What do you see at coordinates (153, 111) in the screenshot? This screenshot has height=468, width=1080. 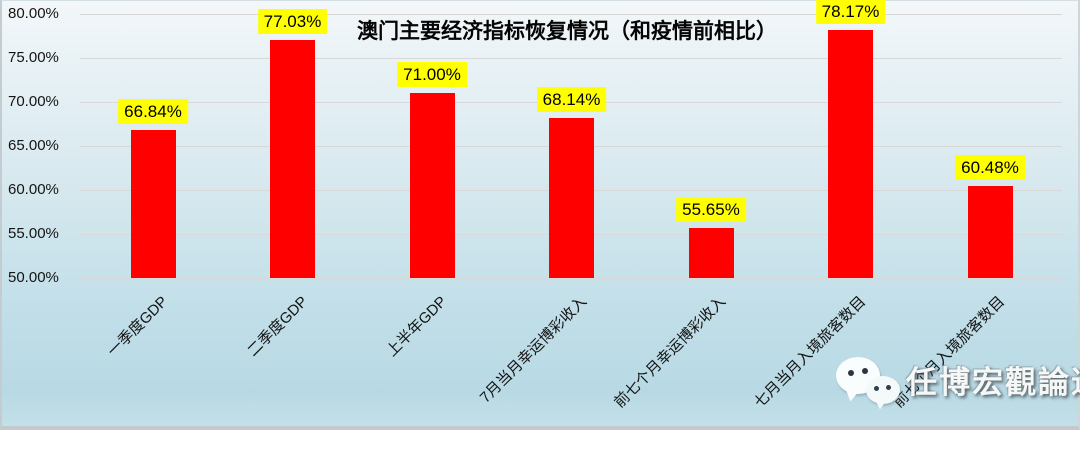 I see `bar-value-label: 66.84%` at bounding box center [153, 111].